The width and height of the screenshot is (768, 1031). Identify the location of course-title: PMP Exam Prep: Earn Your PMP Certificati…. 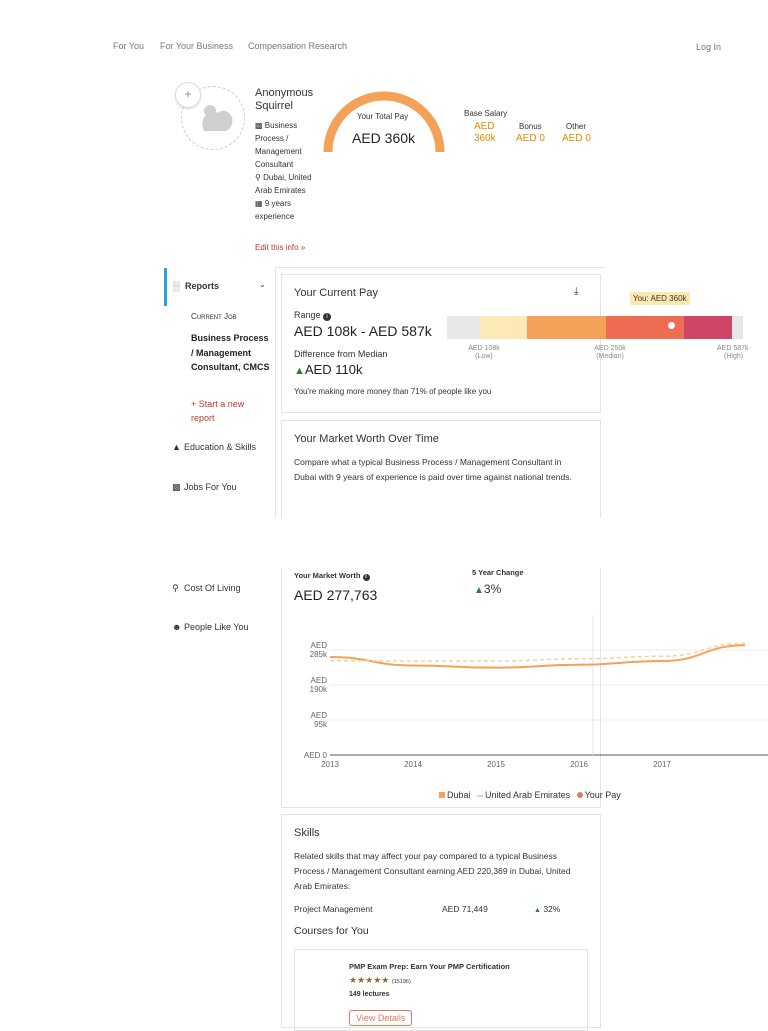
(429, 966).